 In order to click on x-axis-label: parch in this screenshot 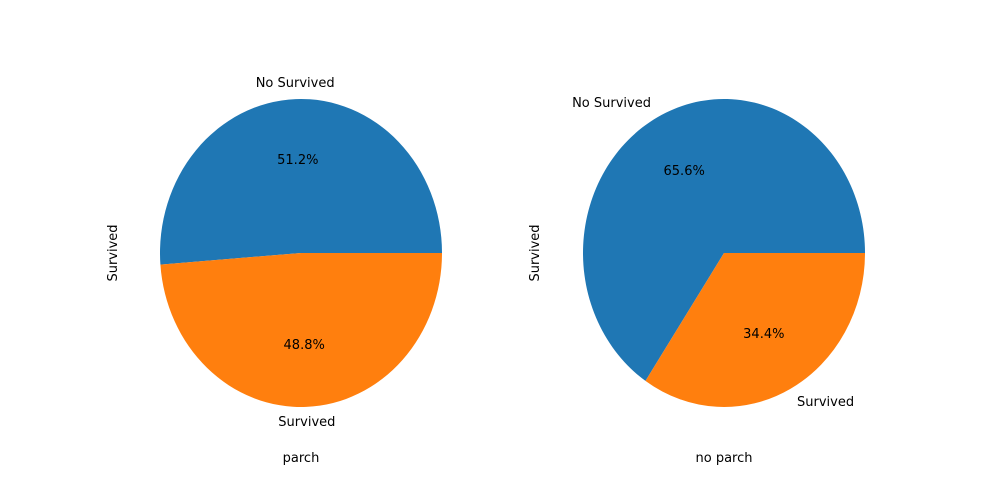, I will do `click(301, 458)`.